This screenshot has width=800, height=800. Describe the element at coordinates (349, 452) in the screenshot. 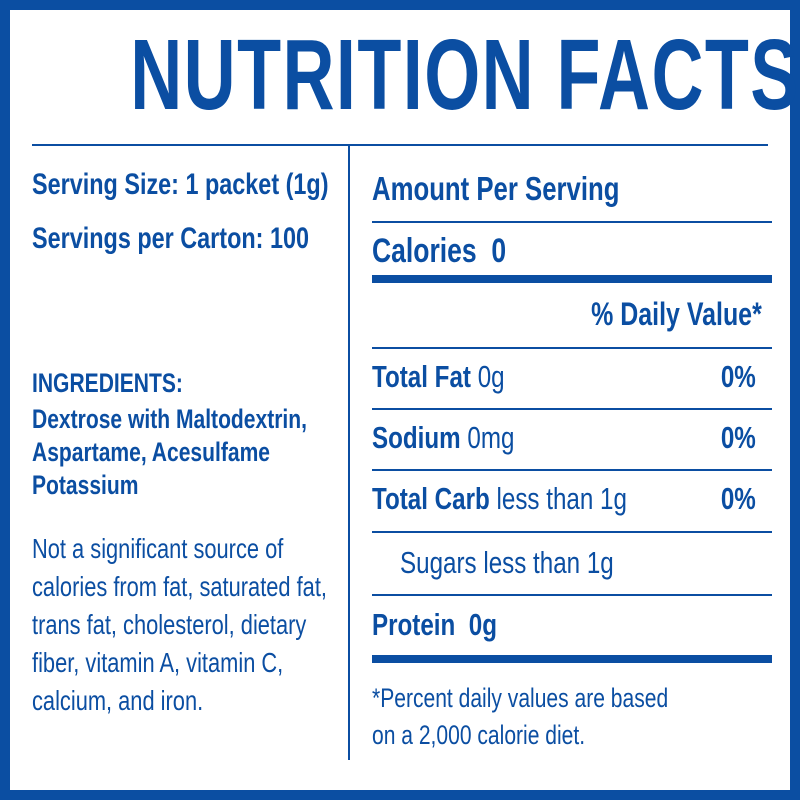

I see `column-divider` at that location.